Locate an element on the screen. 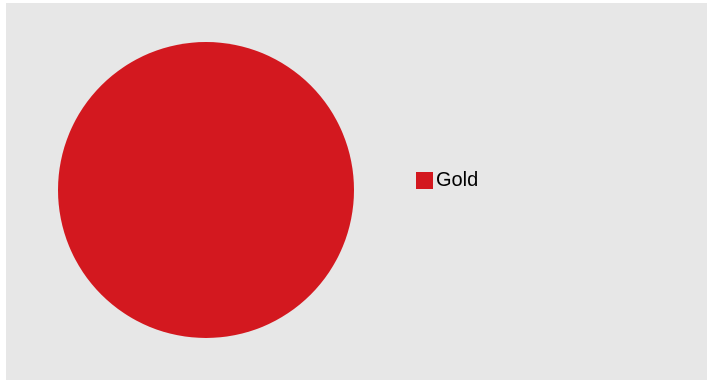 Image resolution: width=707 pixels, height=385 pixels. legend: Gold is located at coordinates (447, 180).